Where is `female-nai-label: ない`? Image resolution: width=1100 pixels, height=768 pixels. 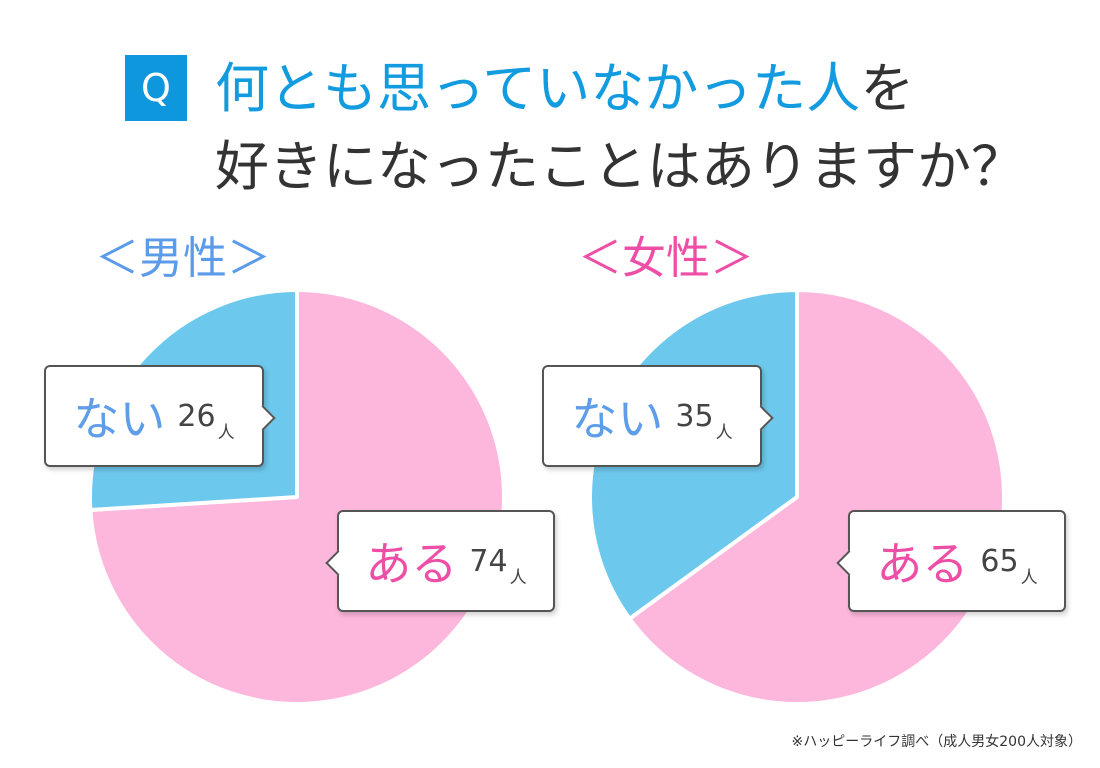
female-nai-label: ない is located at coordinates (617, 419).